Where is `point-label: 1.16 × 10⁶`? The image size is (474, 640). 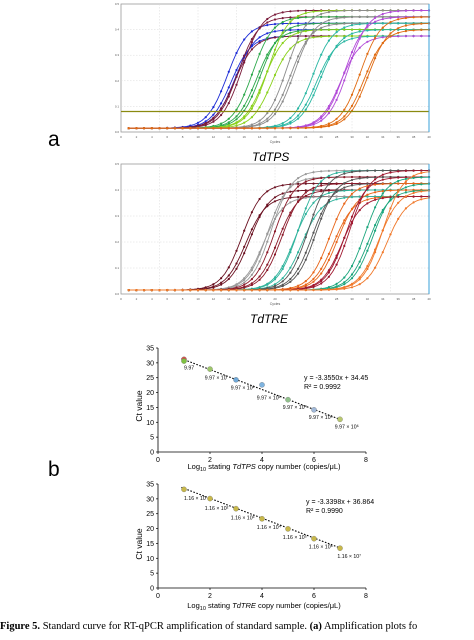 point-label: 1.16 × 10⁶ is located at coordinates (321, 547).